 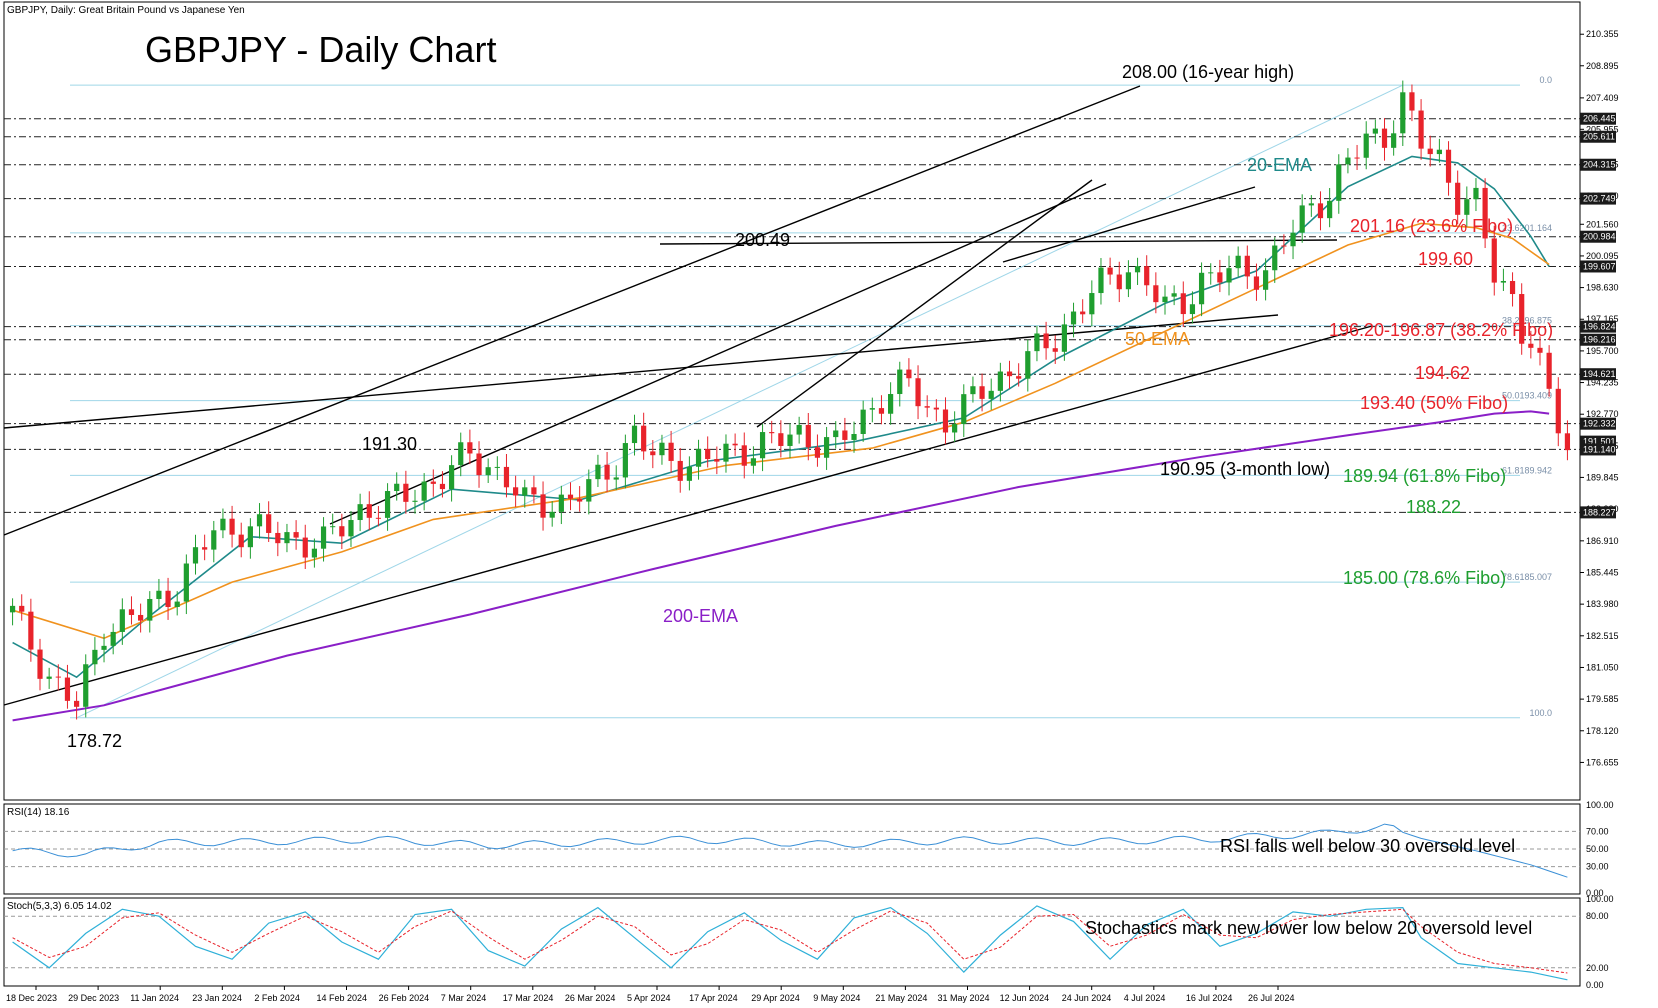 I want to click on price-tag-label: 192.332, so click(x=1599, y=424).